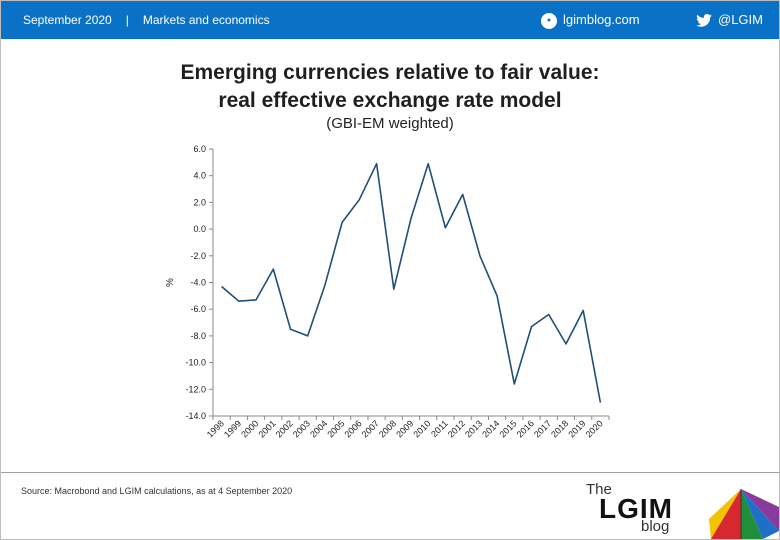  Describe the element at coordinates (636, 508) in the screenshot. I see `logo-main: LGIM` at that location.